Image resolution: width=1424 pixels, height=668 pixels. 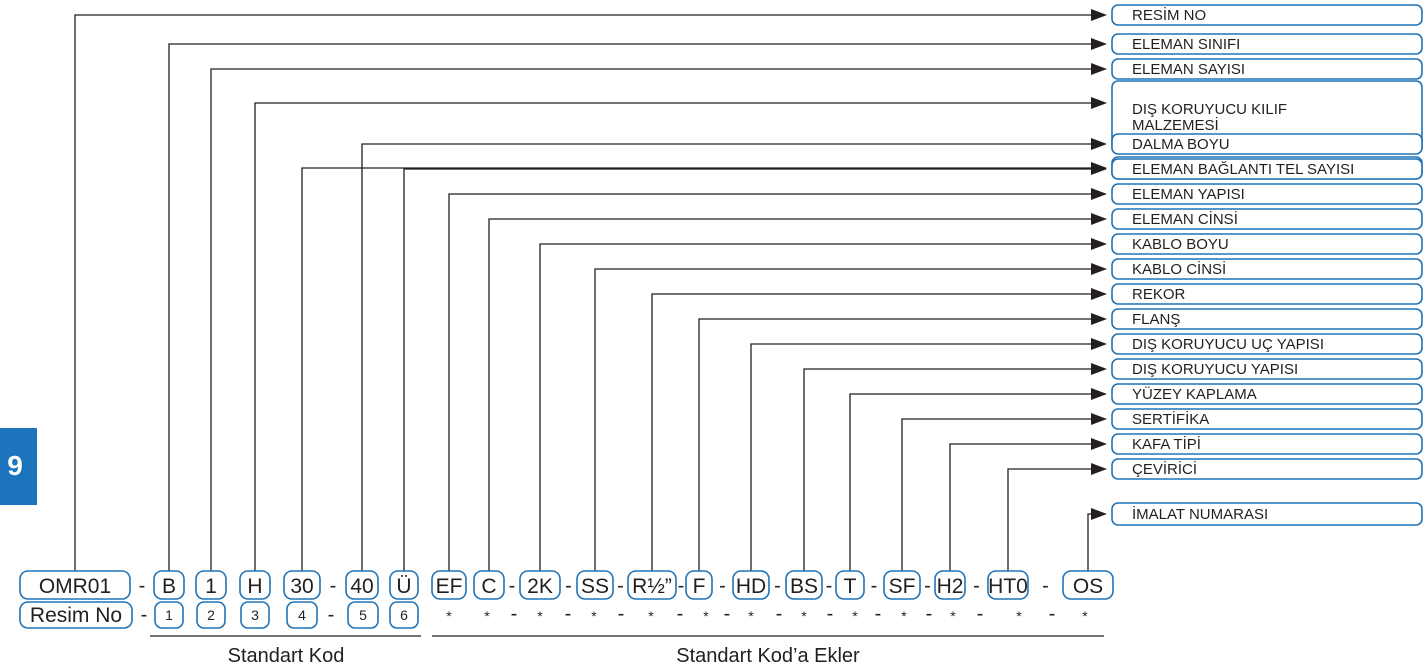 I want to click on label-text: YÜZEY KAPLAMA, so click(x=1194, y=394).